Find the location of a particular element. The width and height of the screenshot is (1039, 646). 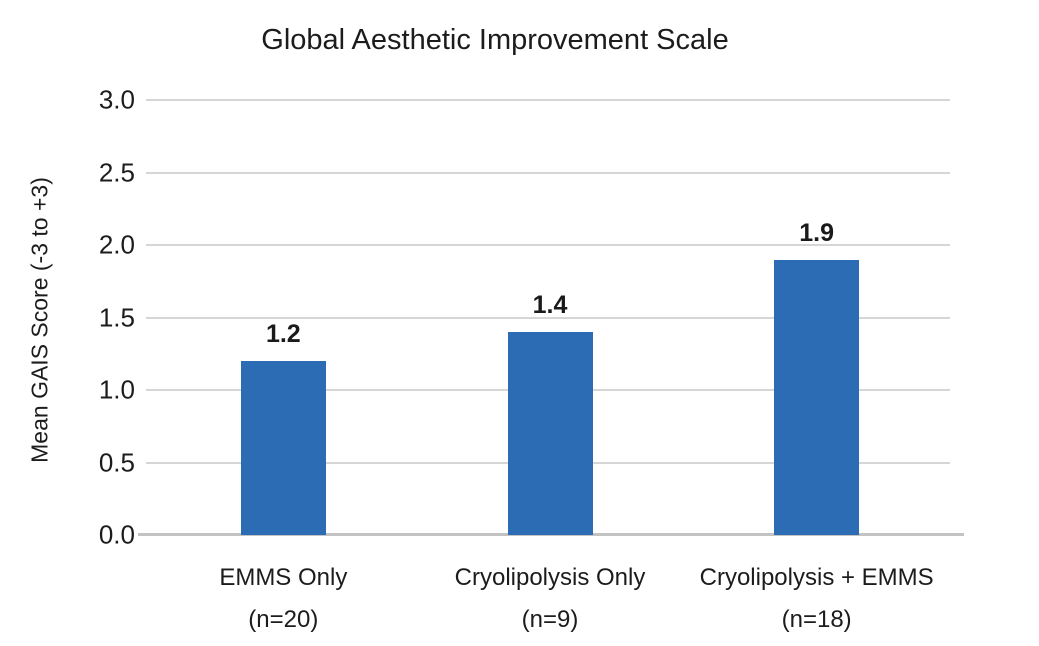

chart-title: Global Aesthetic Improvement Scale is located at coordinates (495, 40).